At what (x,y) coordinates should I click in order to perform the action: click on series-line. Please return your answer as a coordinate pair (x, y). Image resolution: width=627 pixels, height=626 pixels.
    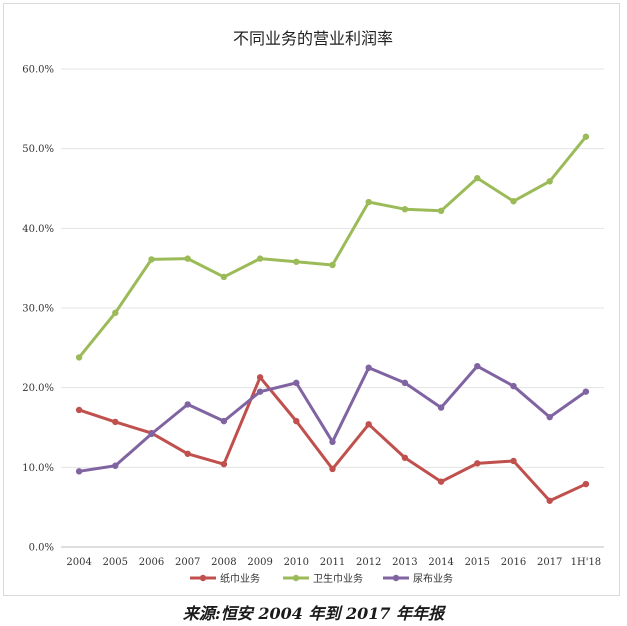
    Looking at the image, I should click on (332, 418).